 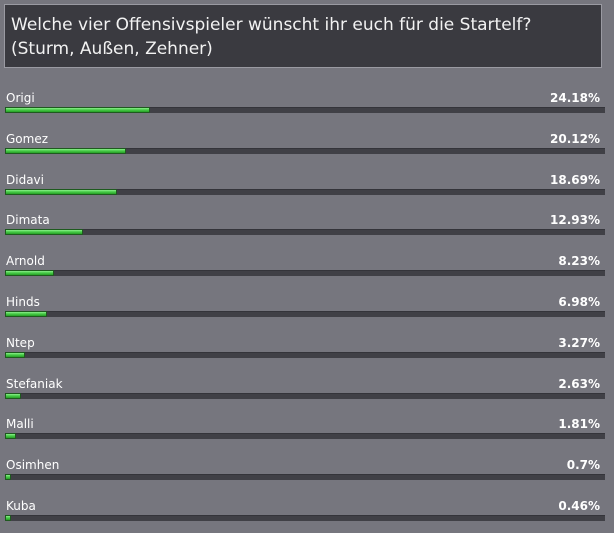 What do you see at coordinates (307, 267) in the screenshot?
I see `poll-option: Arnold 8.23%` at bounding box center [307, 267].